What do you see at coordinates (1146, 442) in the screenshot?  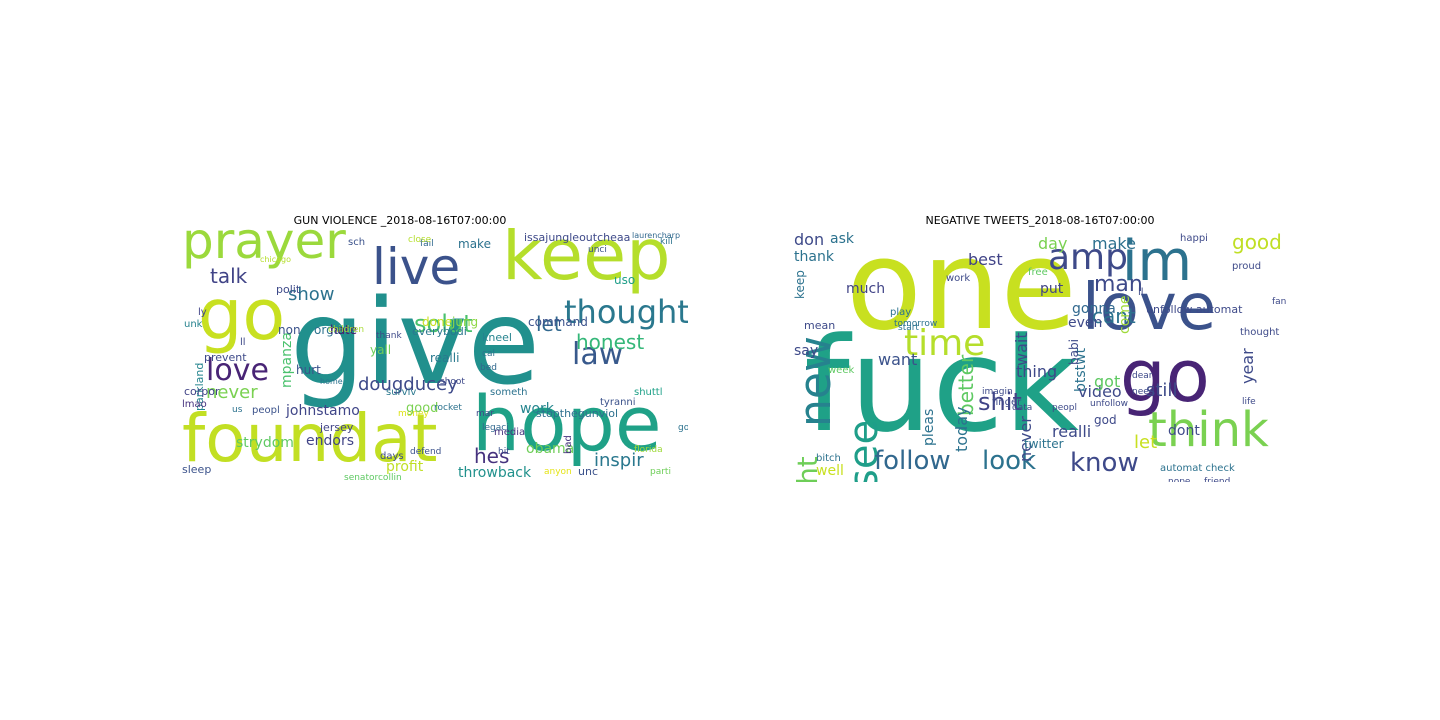 I see `word: let` at bounding box center [1146, 442].